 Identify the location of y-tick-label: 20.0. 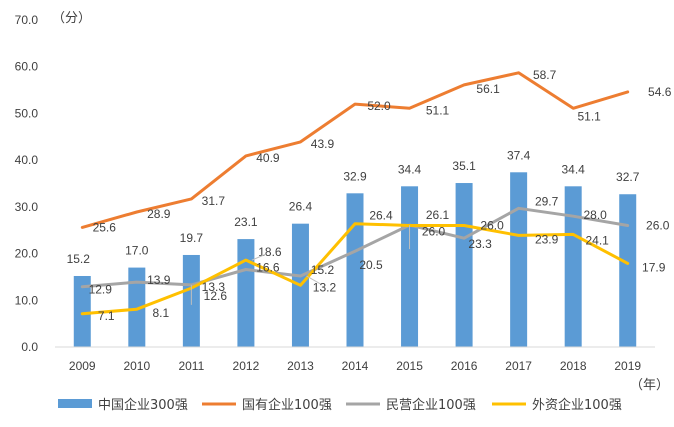
(27, 254).